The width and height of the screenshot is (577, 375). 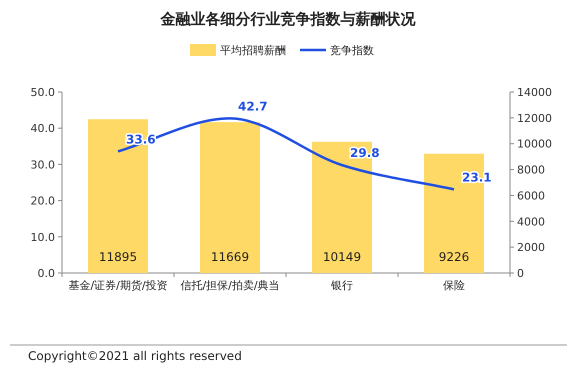 What do you see at coordinates (534, 118) in the screenshot?
I see `y2-tick-label: 12000` at bounding box center [534, 118].